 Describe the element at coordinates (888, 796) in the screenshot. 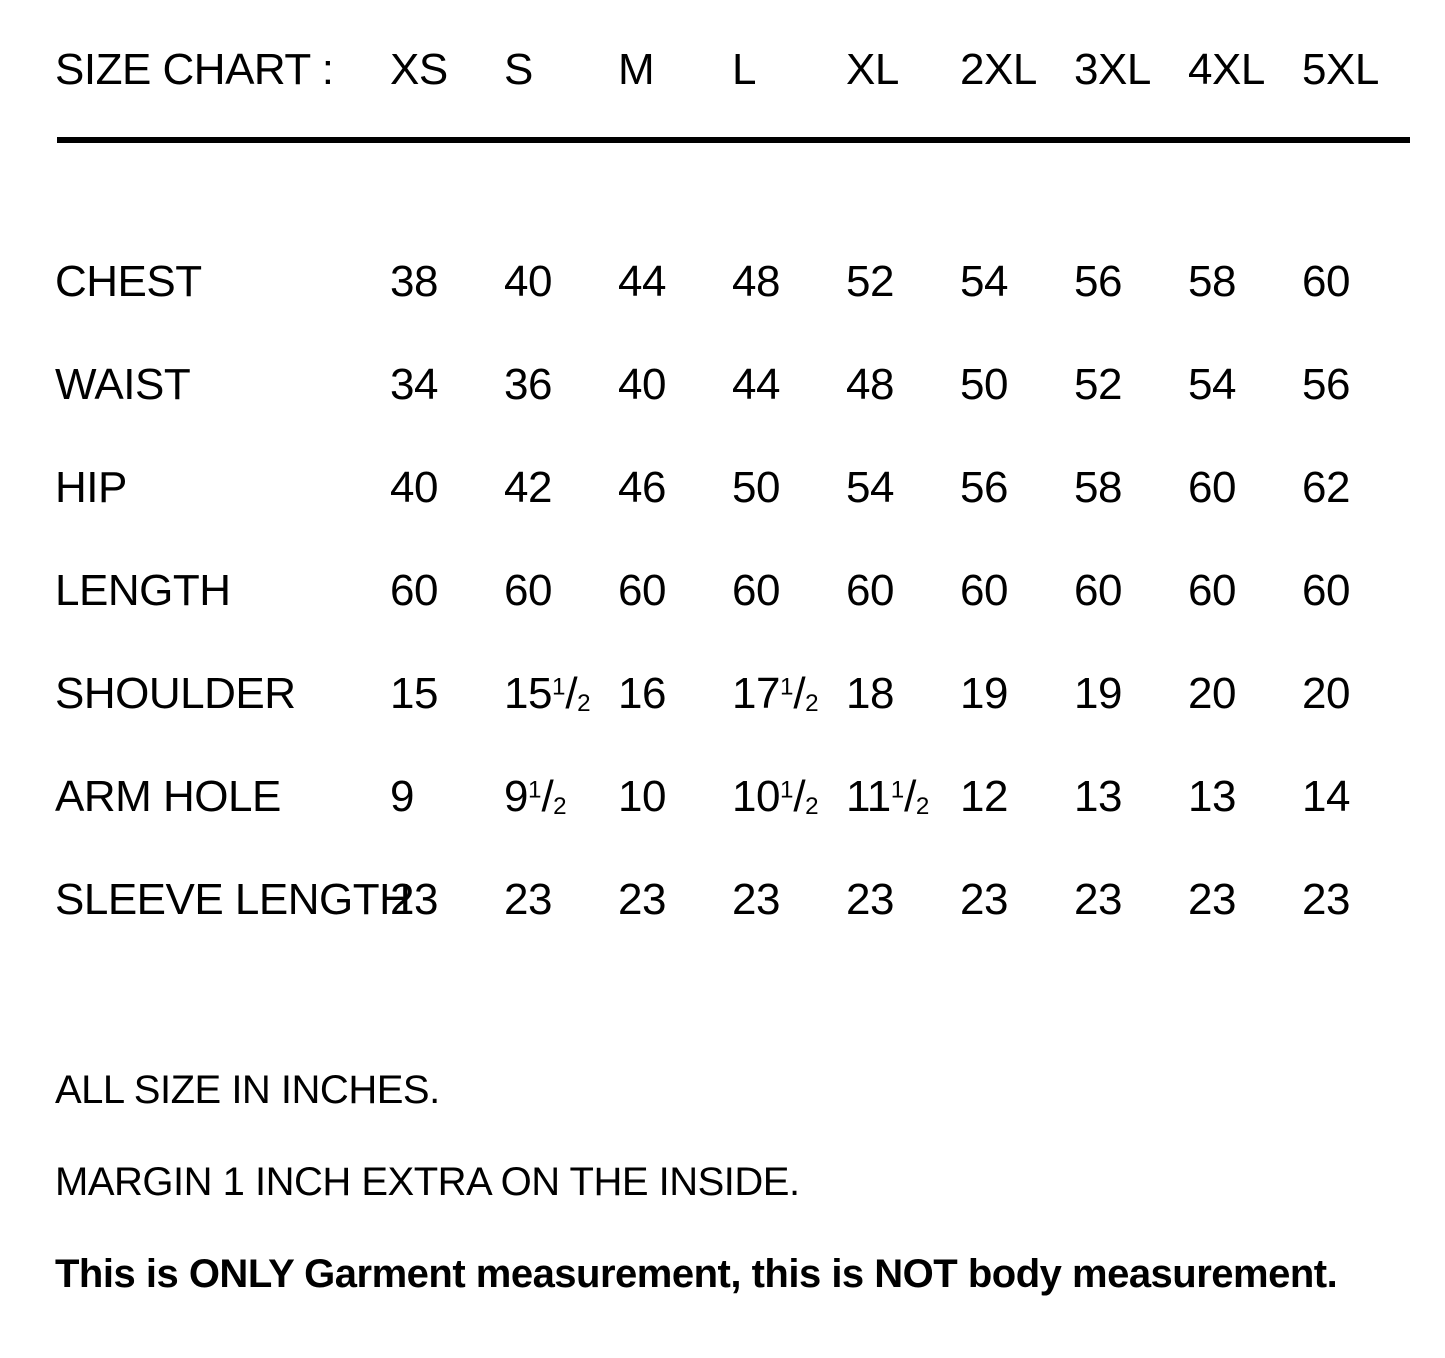

I see `size-value-cell: 111/2` at that location.